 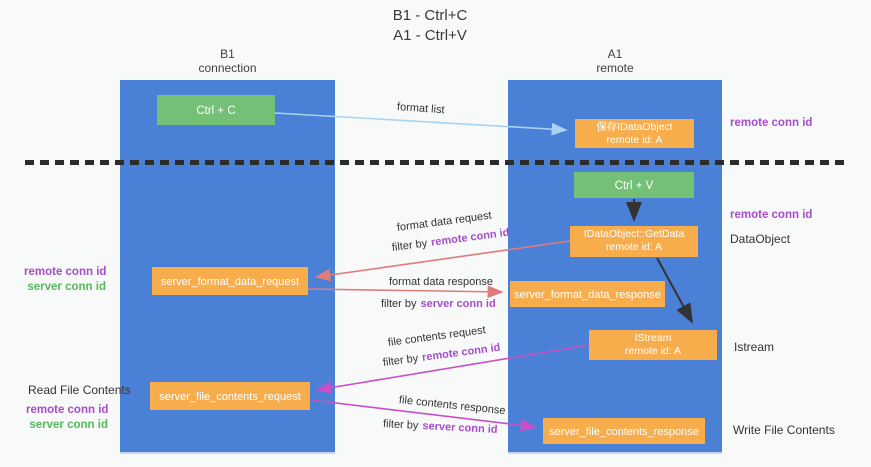 What do you see at coordinates (653, 351) in the screenshot?
I see `istream-remote-id: remote id: A` at bounding box center [653, 351].